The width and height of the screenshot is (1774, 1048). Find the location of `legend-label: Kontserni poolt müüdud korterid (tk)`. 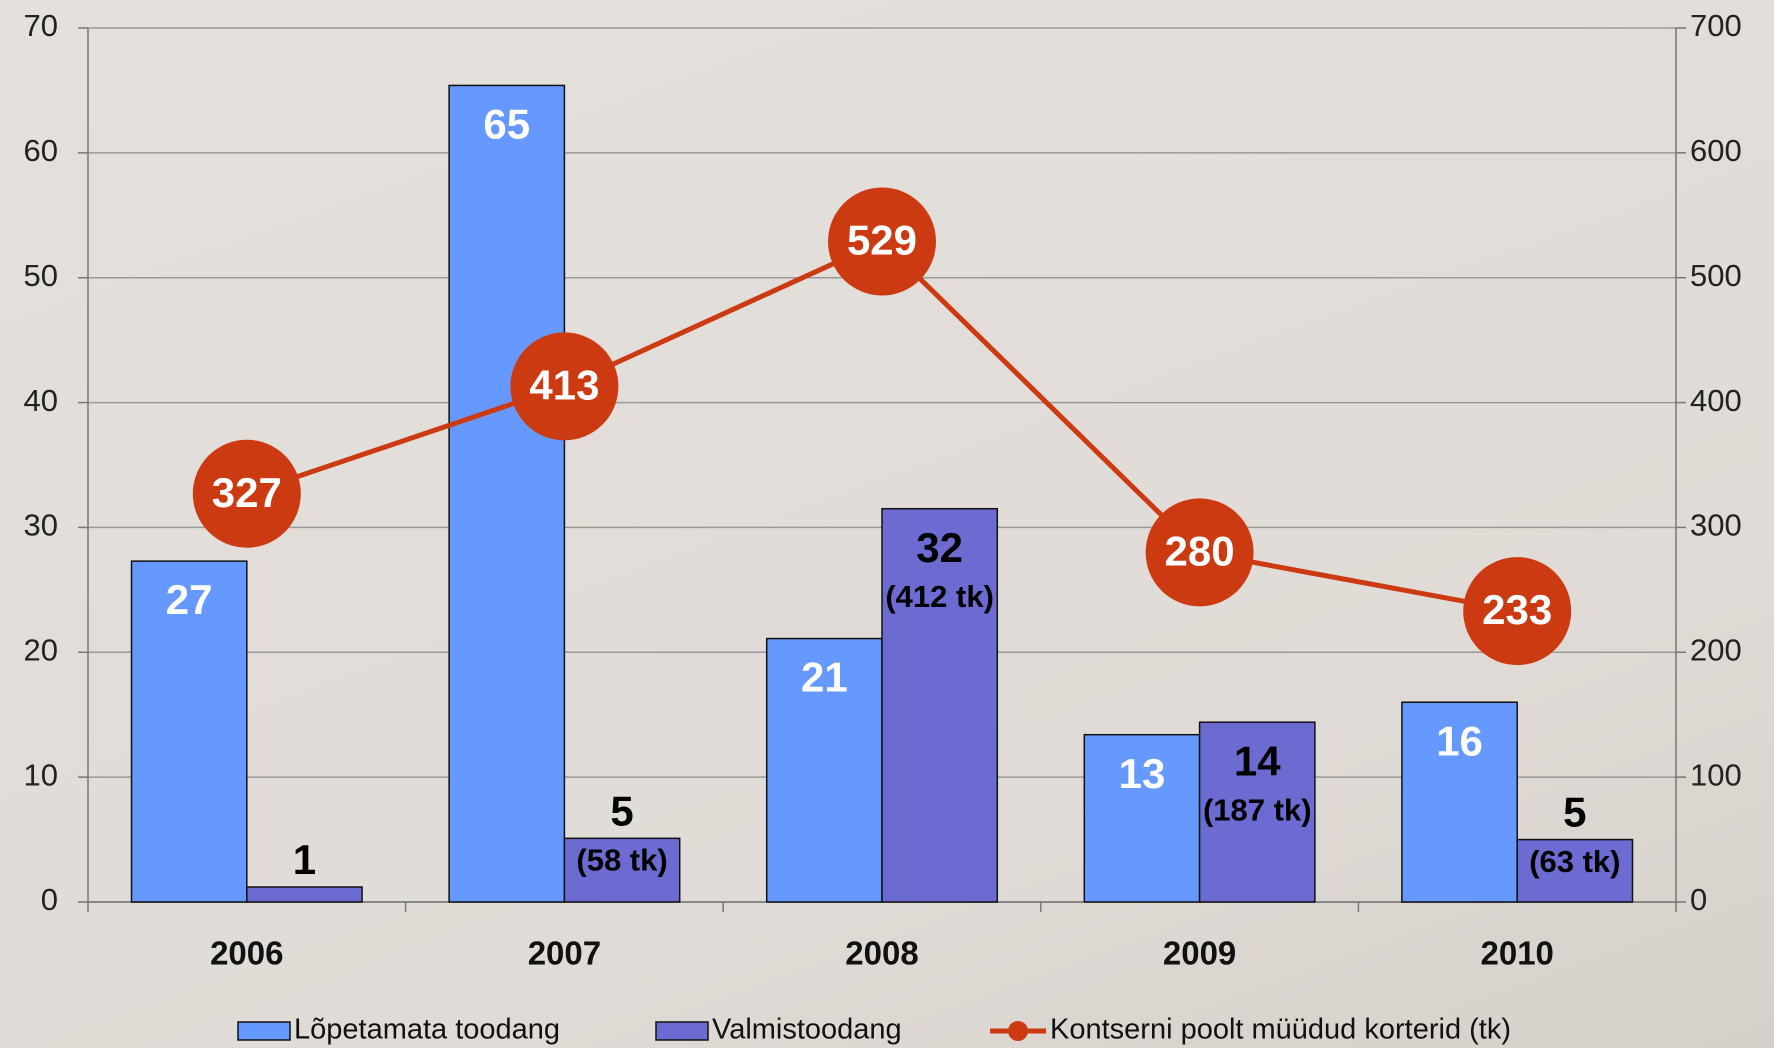

legend-label: Kontserni poolt müüdud korterid (tk) is located at coordinates (1280, 1030).